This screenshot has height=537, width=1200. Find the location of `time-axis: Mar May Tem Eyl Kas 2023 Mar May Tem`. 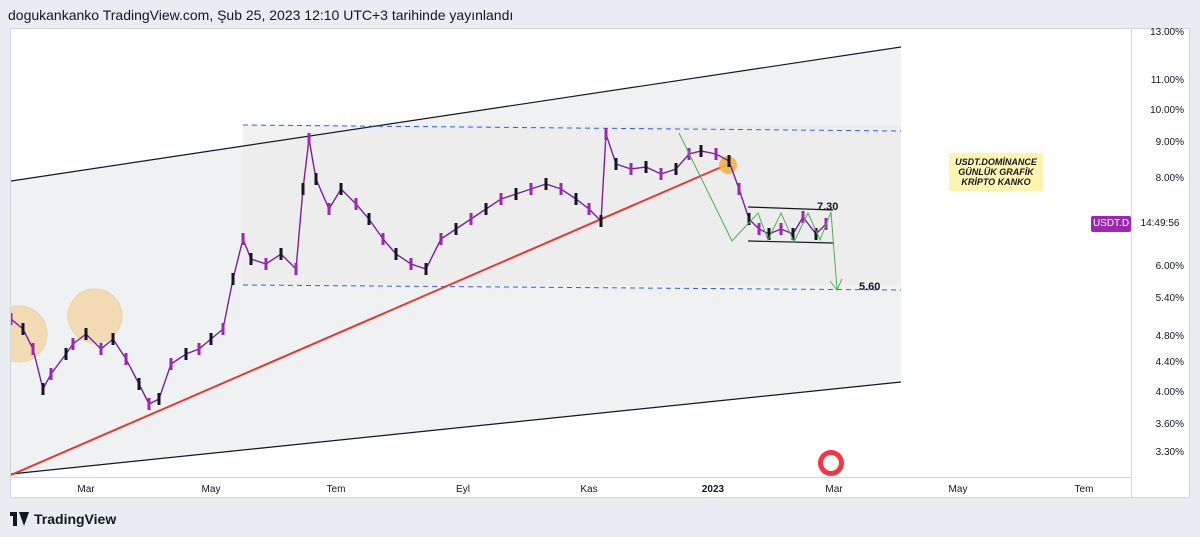

time-axis: Mar May Tem Eyl Kas 2023 Mar May Tem is located at coordinates (571, 487).